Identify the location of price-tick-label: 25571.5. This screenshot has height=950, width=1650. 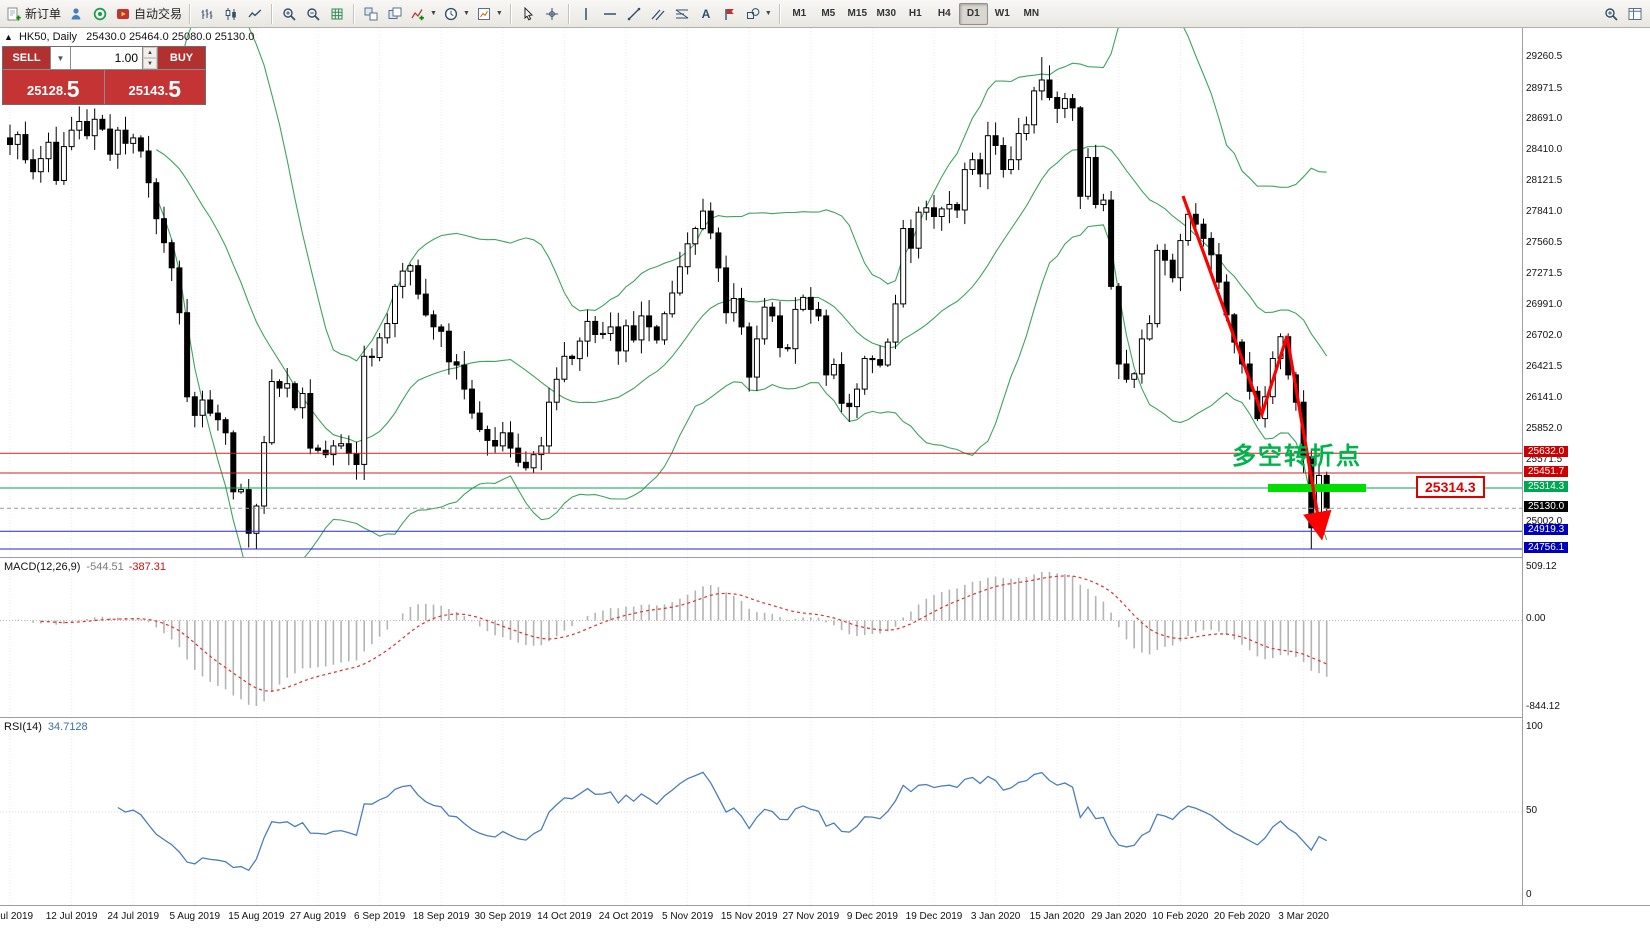
(1544, 459).